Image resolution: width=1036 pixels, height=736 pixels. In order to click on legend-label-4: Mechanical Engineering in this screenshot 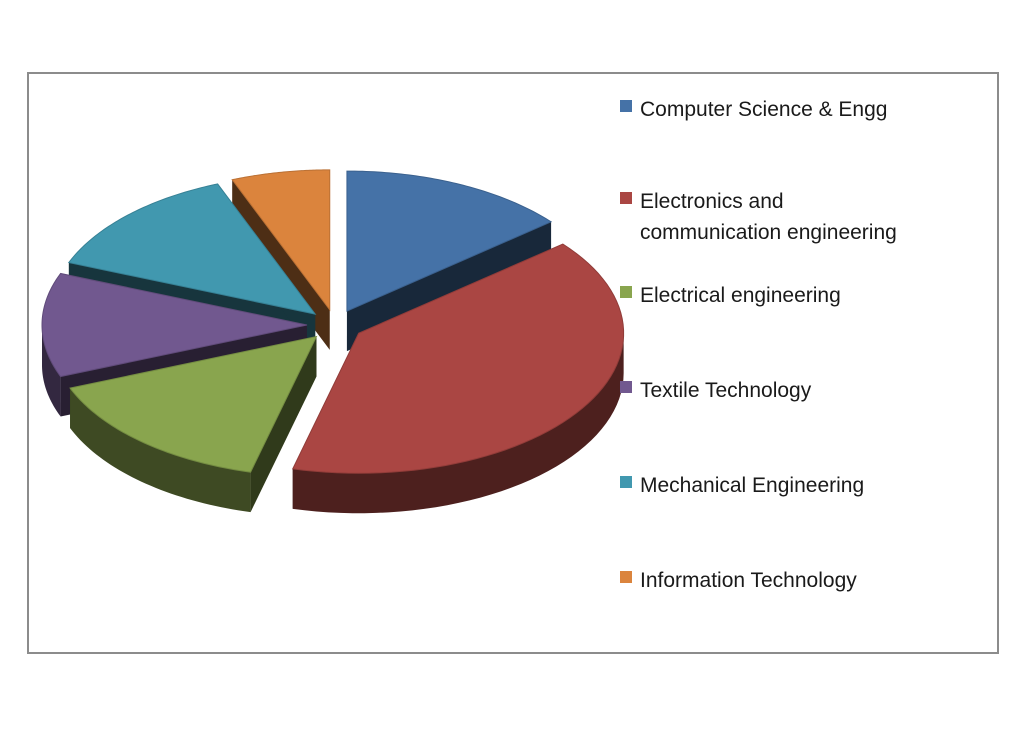, I will do `click(752, 485)`.